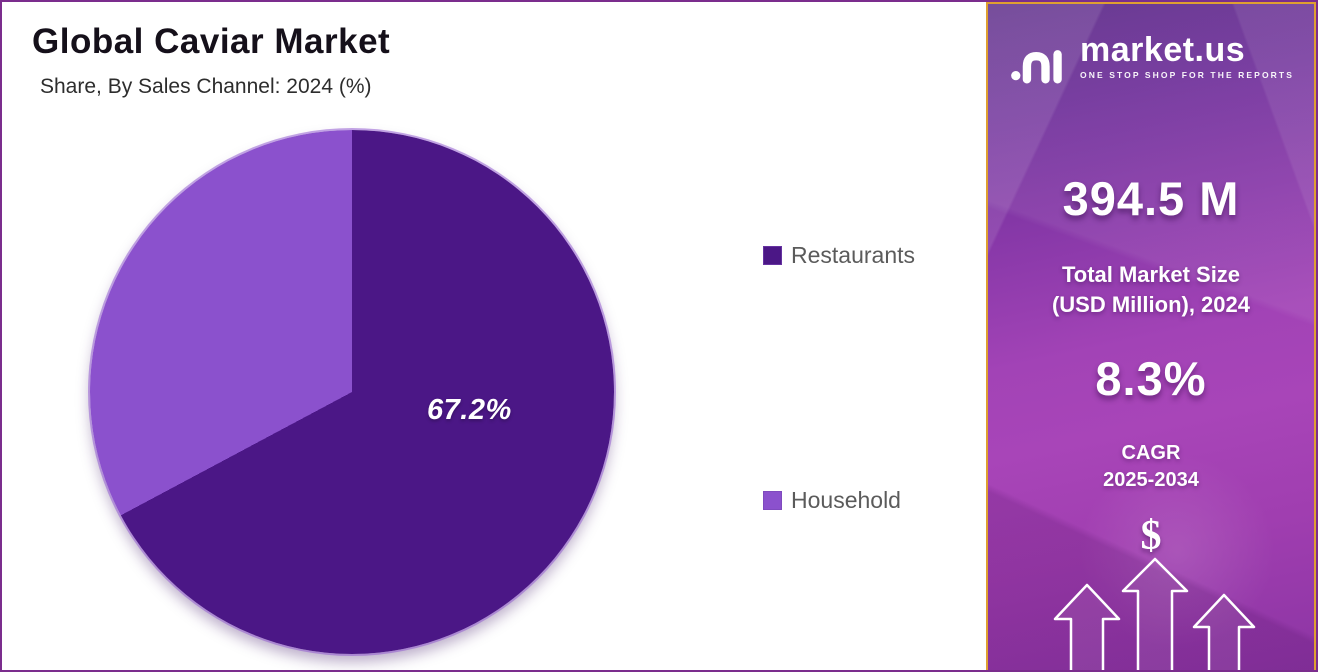 This screenshot has height=672, width=1318. Describe the element at coordinates (1187, 75) in the screenshot. I see `brand-tagline: ONE STOP SHOP FOR THE REPORTS` at that location.